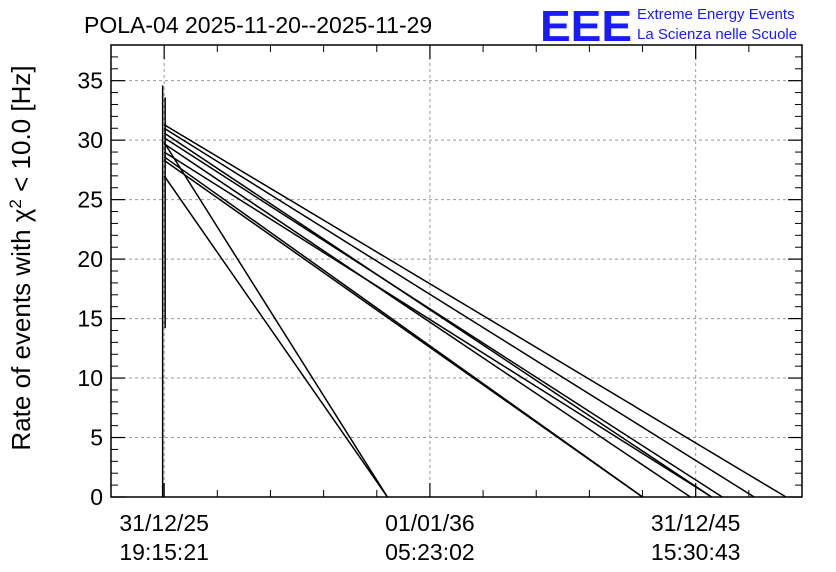 This screenshot has height=572, width=836. What do you see at coordinates (430, 523) in the screenshot?
I see `x-tick-label-date: 01/01/36` at bounding box center [430, 523].